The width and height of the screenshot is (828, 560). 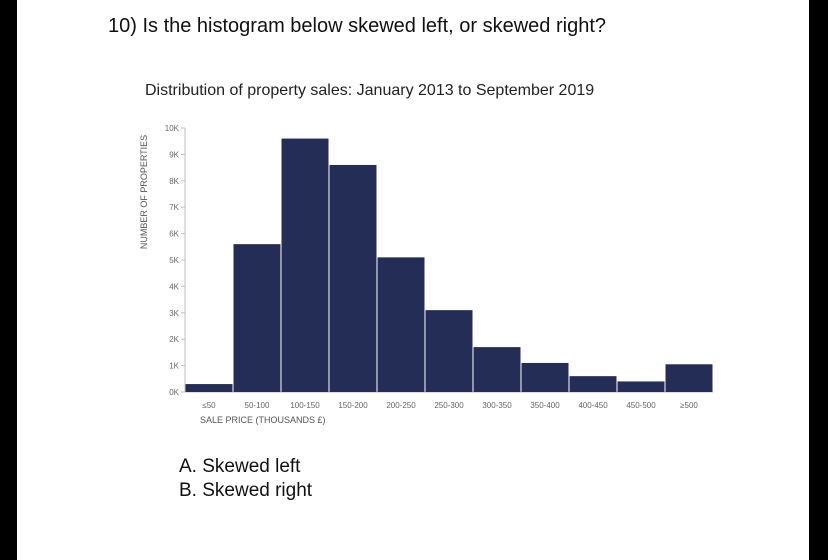 What do you see at coordinates (172, 128) in the screenshot?
I see `y-tick-label: 10K` at bounding box center [172, 128].